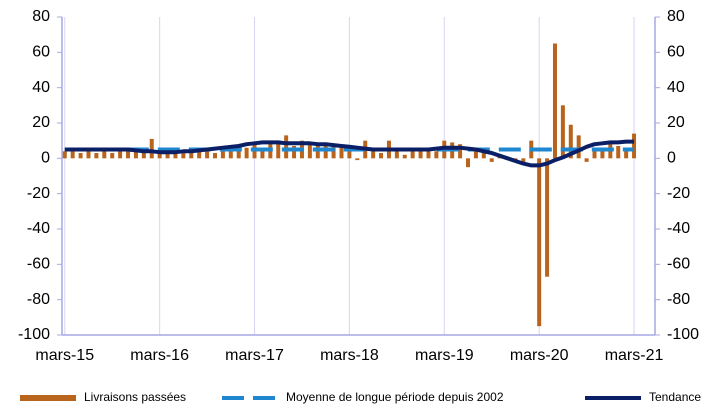 This screenshot has height=411, width=713. I want to click on y-tick-label: -20, so click(38, 193).